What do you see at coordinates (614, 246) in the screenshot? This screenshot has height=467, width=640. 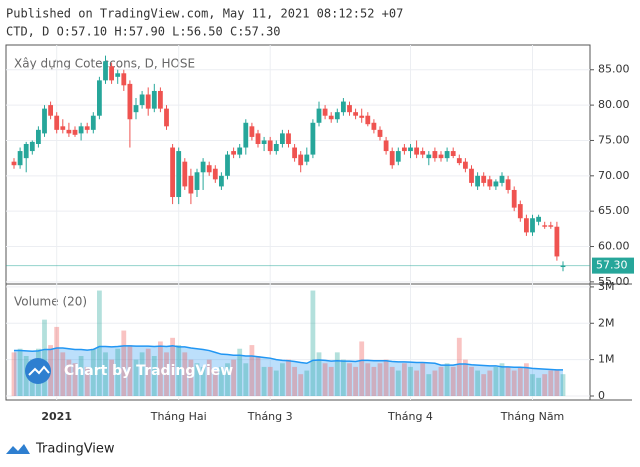 I see `y-tick-label: 60.00` at bounding box center [614, 246].